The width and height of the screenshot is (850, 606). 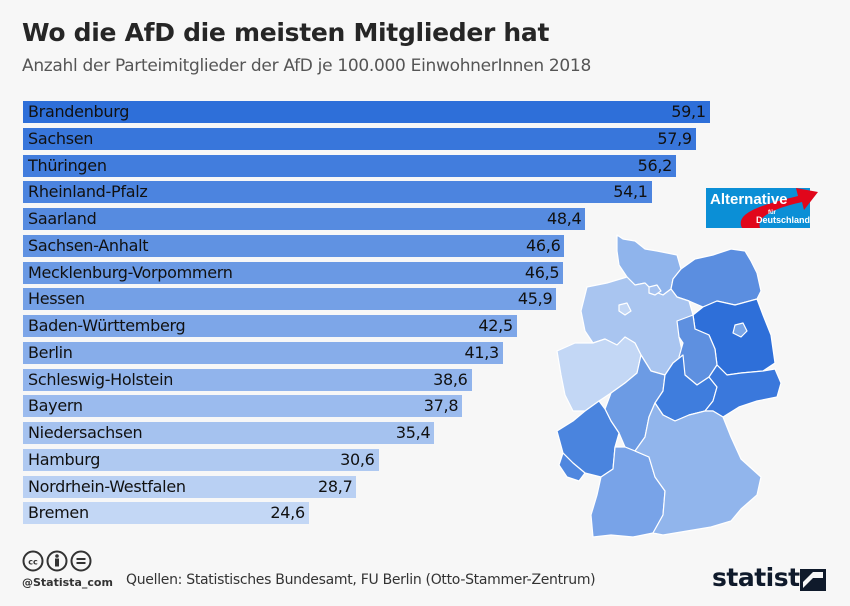 I want to click on bar-value-label: 30,6, so click(x=357, y=459).